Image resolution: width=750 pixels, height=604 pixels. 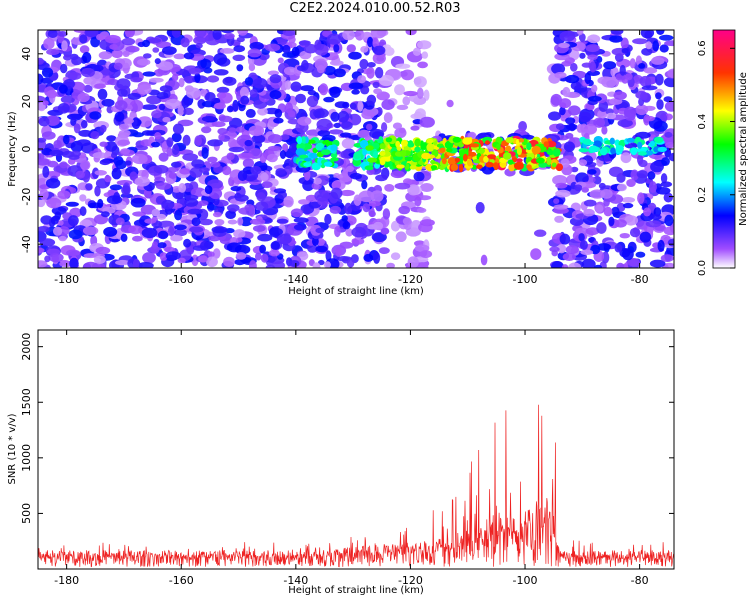 I want to click on y-tick-label: 500, so click(x=26, y=513).